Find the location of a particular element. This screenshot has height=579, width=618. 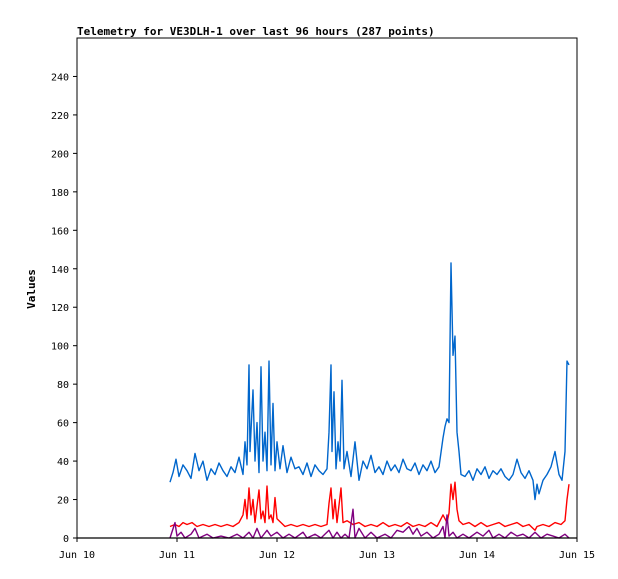

y-tick-label: 140 is located at coordinates (60, 270).